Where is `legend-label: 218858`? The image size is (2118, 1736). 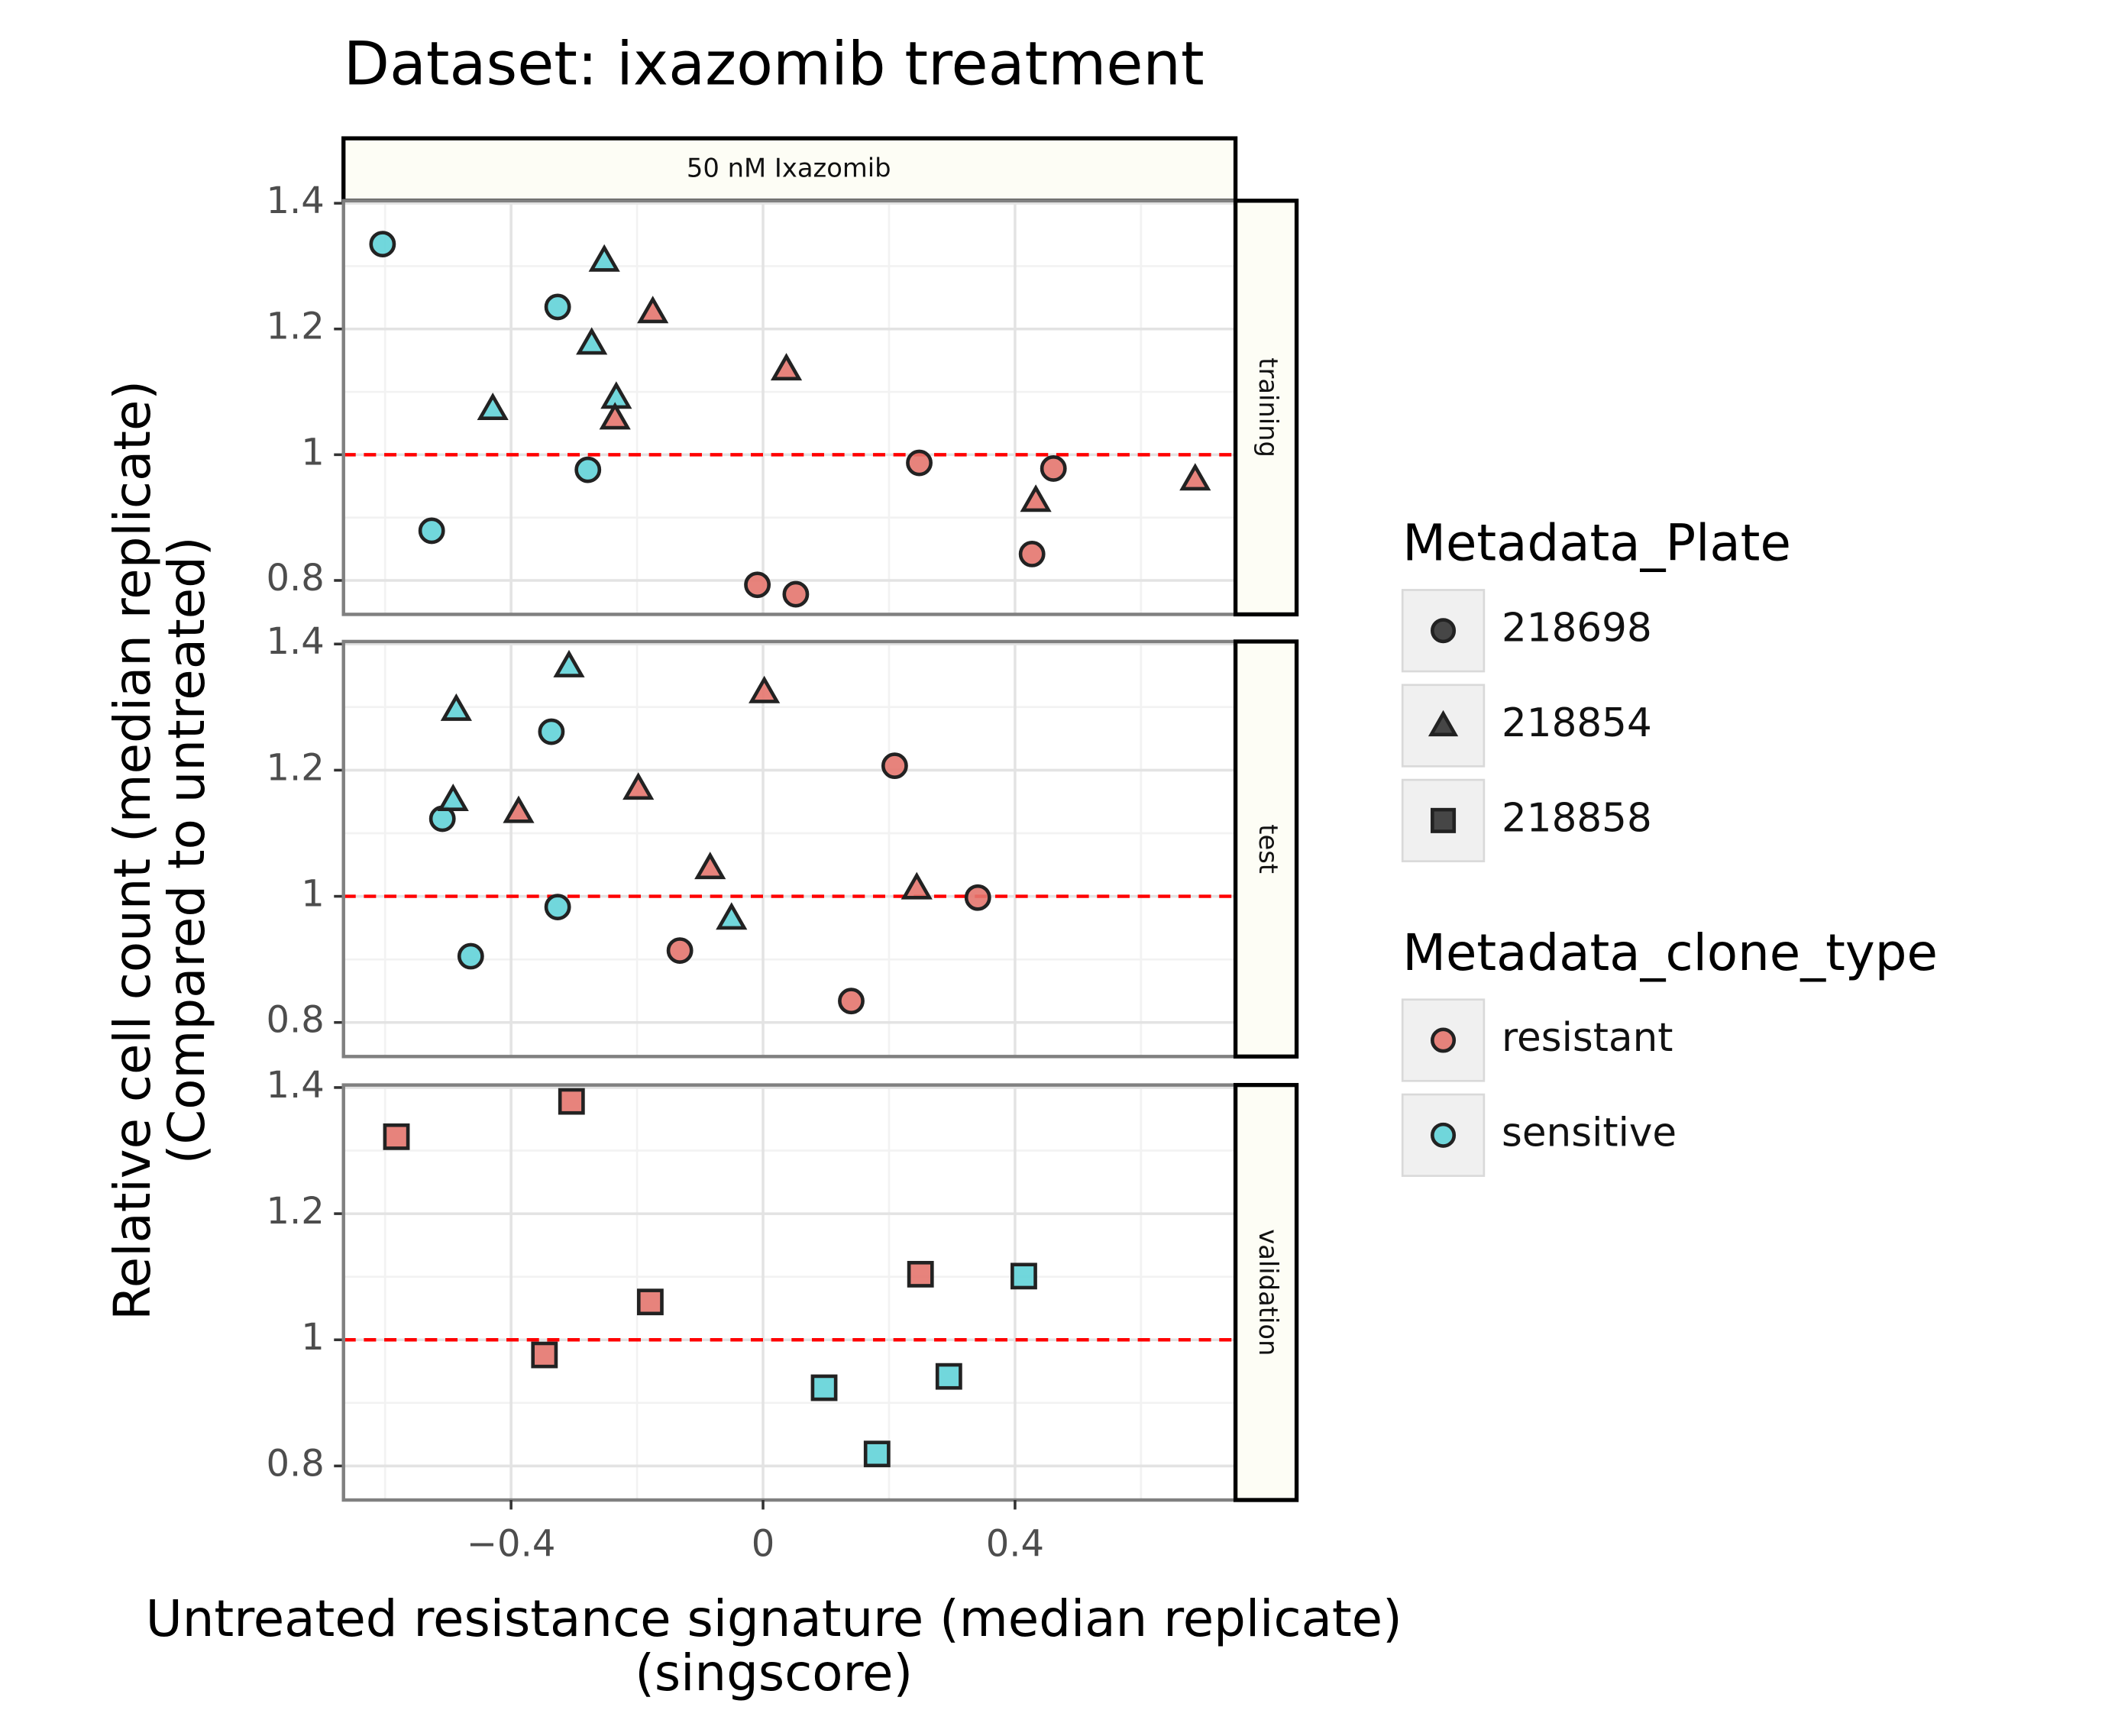 legend-label: 218858 is located at coordinates (1577, 818).